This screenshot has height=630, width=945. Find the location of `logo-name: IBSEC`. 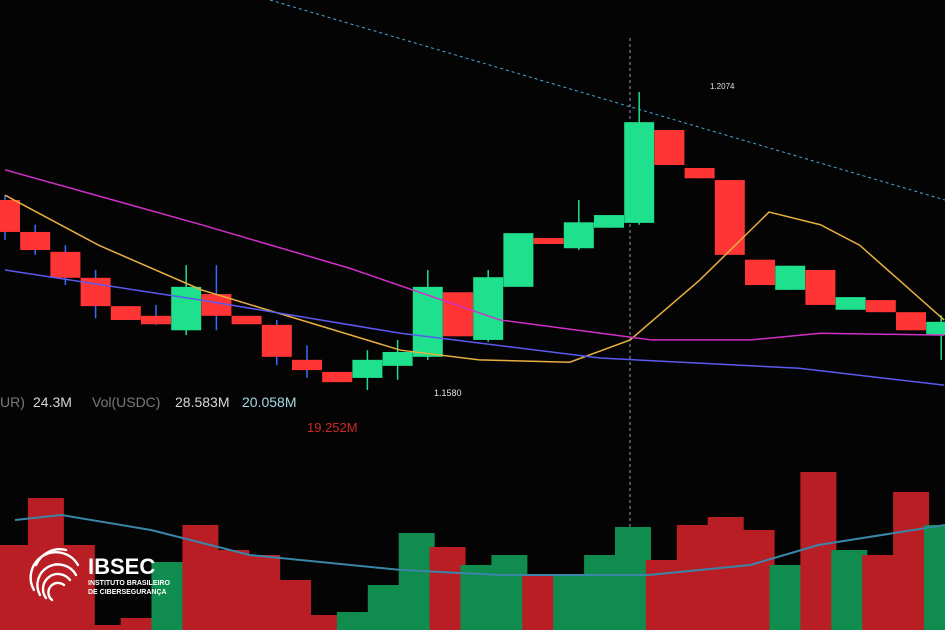

logo-name: IBSEC is located at coordinates (121, 566).